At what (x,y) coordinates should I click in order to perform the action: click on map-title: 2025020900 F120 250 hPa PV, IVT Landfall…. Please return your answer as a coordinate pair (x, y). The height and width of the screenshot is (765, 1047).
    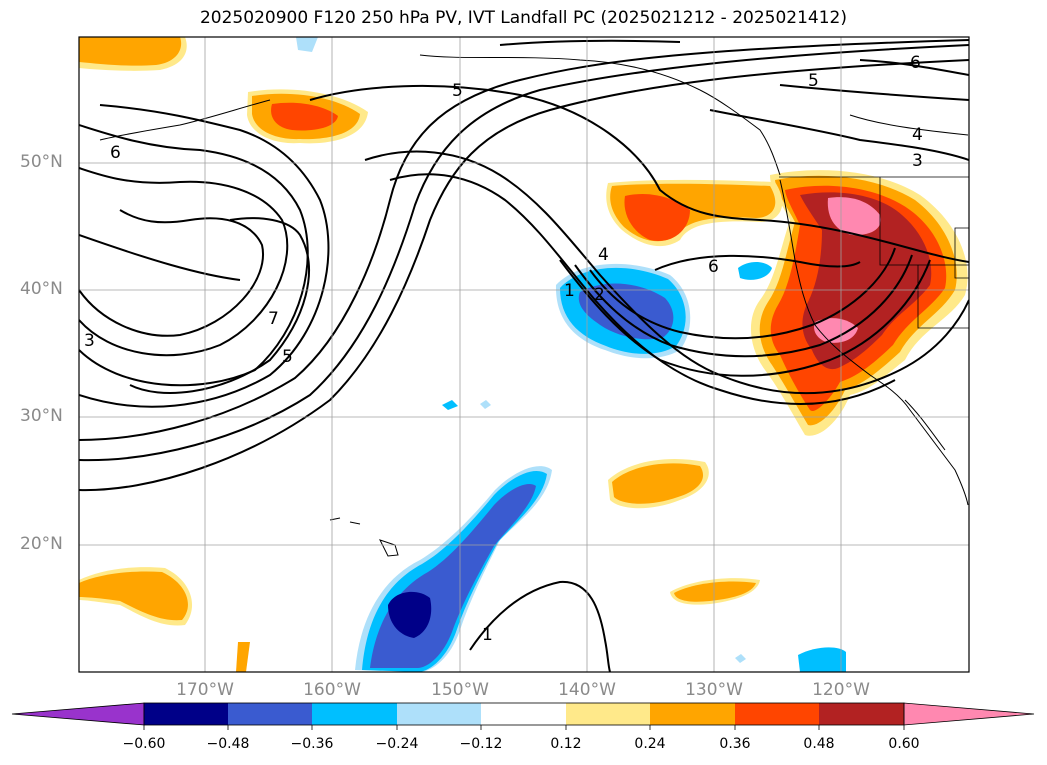
    Looking at the image, I should click on (523, 18).